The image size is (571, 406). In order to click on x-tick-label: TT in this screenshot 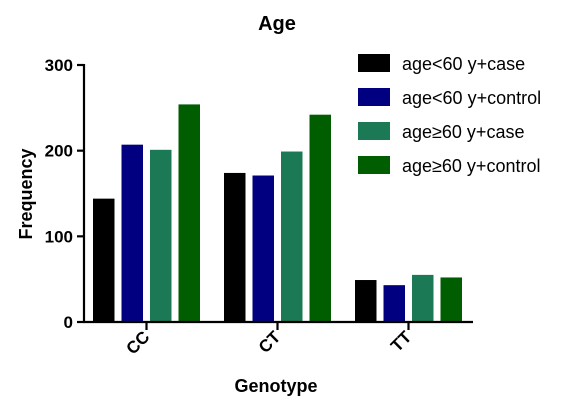, I will do `click(401, 341)`.